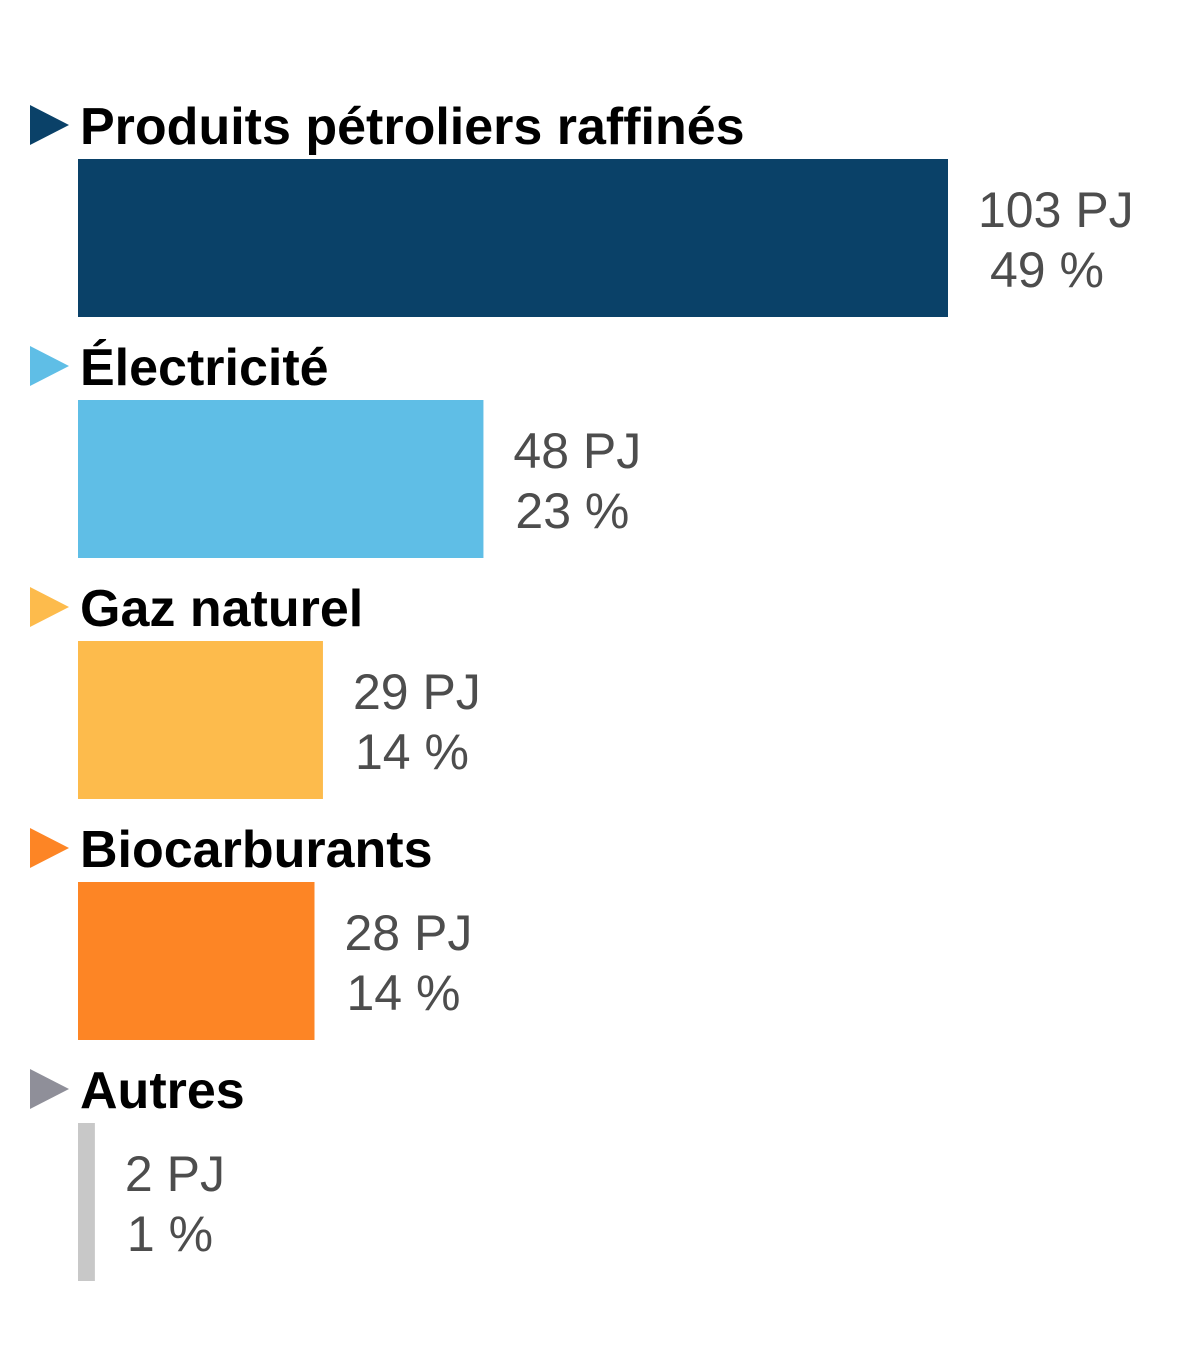 The height and width of the screenshot is (1368, 1200). Describe the element at coordinates (1056, 210) in the screenshot. I see `value-label: 103 PJ` at that location.